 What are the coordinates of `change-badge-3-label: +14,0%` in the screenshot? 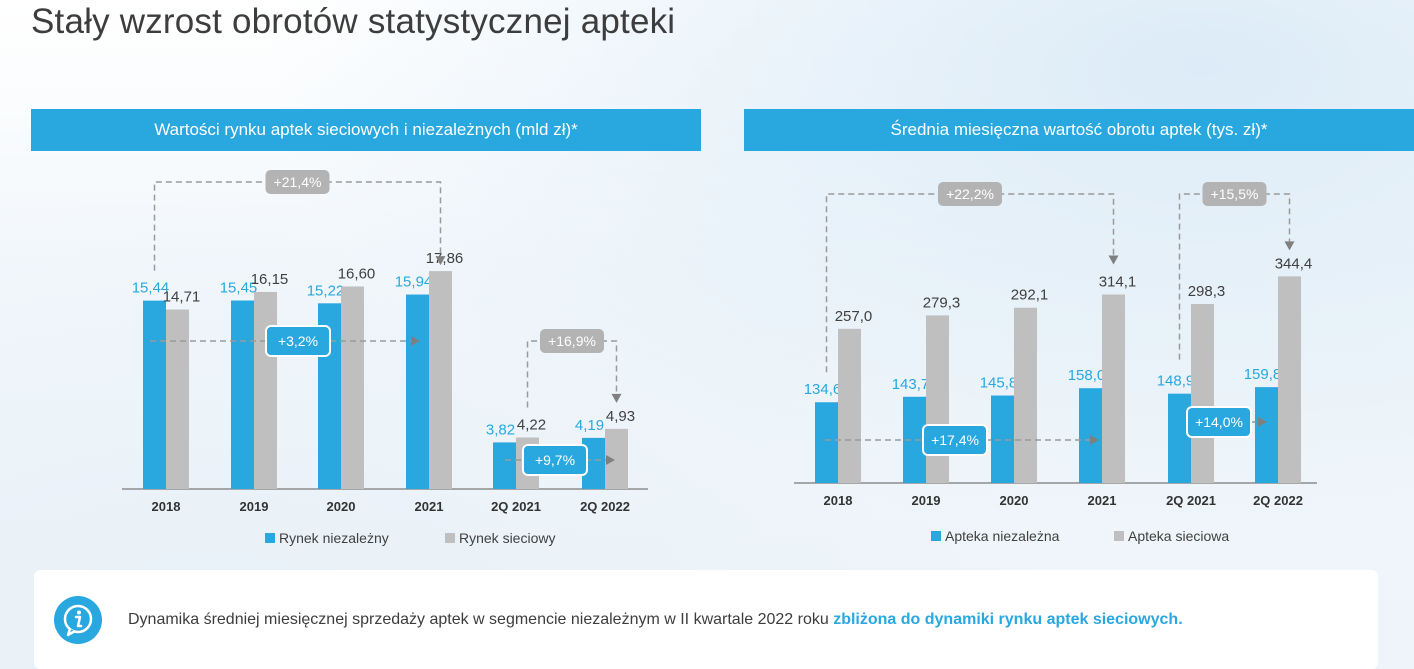 It's located at (1219, 422).